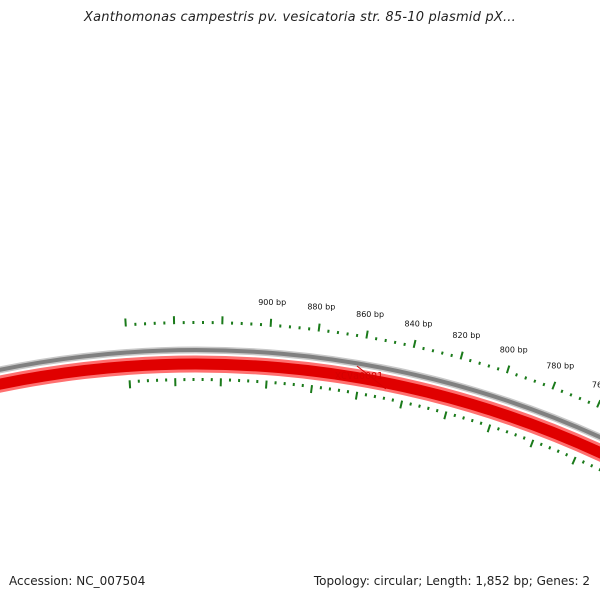 The image size is (600, 600). Describe the element at coordinates (77, 581) in the screenshot. I see `accession-text: Accession: NC_007504` at that location.